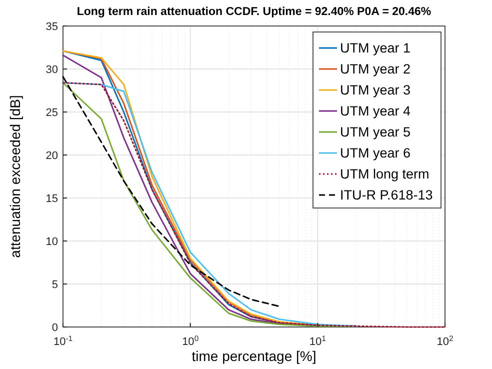 This screenshot has height=369, width=492. Describe the element at coordinates (445, 341) in the screenshot. I see `x-tick-label: 10$^{2}$` at that location.